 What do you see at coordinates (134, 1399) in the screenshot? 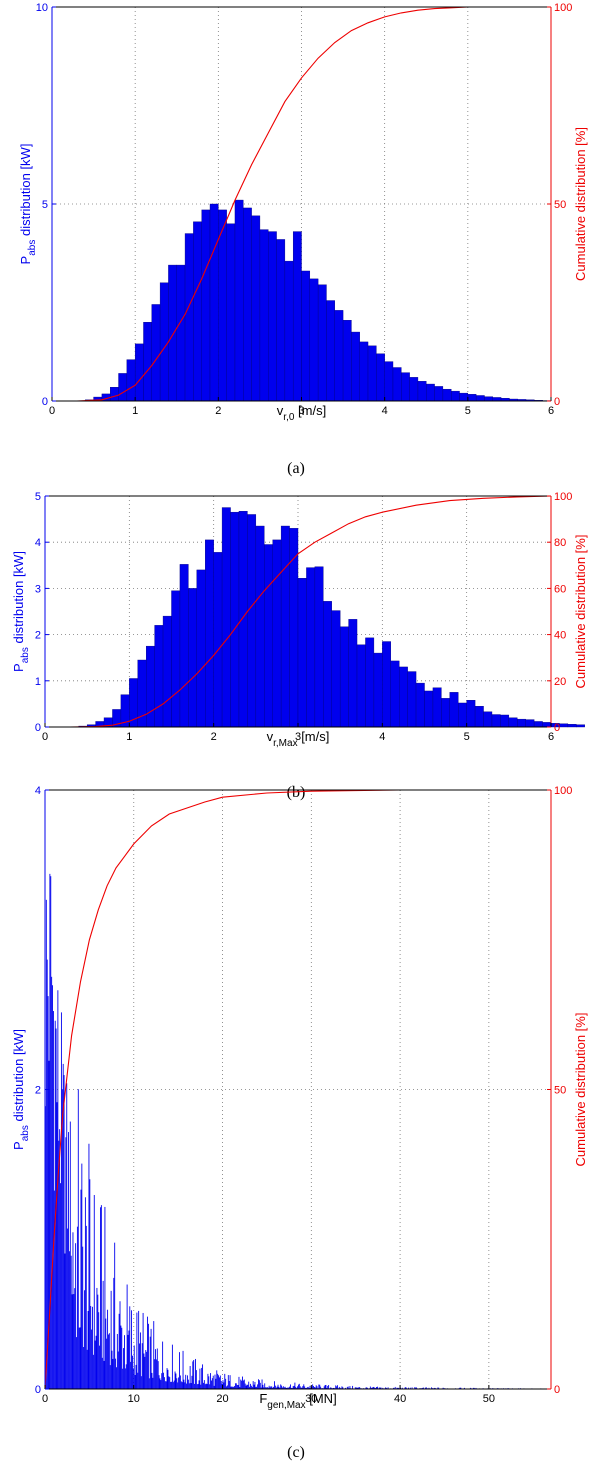
I see `x-tick-label: 10` at bounding box center [134, 1399].